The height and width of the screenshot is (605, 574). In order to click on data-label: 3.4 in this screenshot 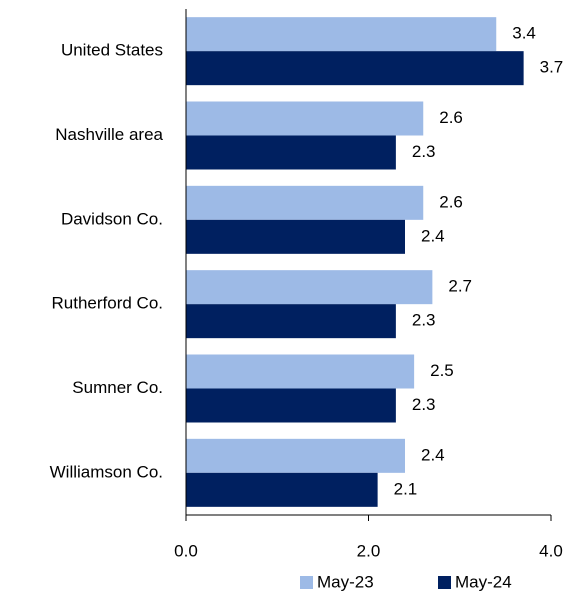, I will do `click(524, 33)`.